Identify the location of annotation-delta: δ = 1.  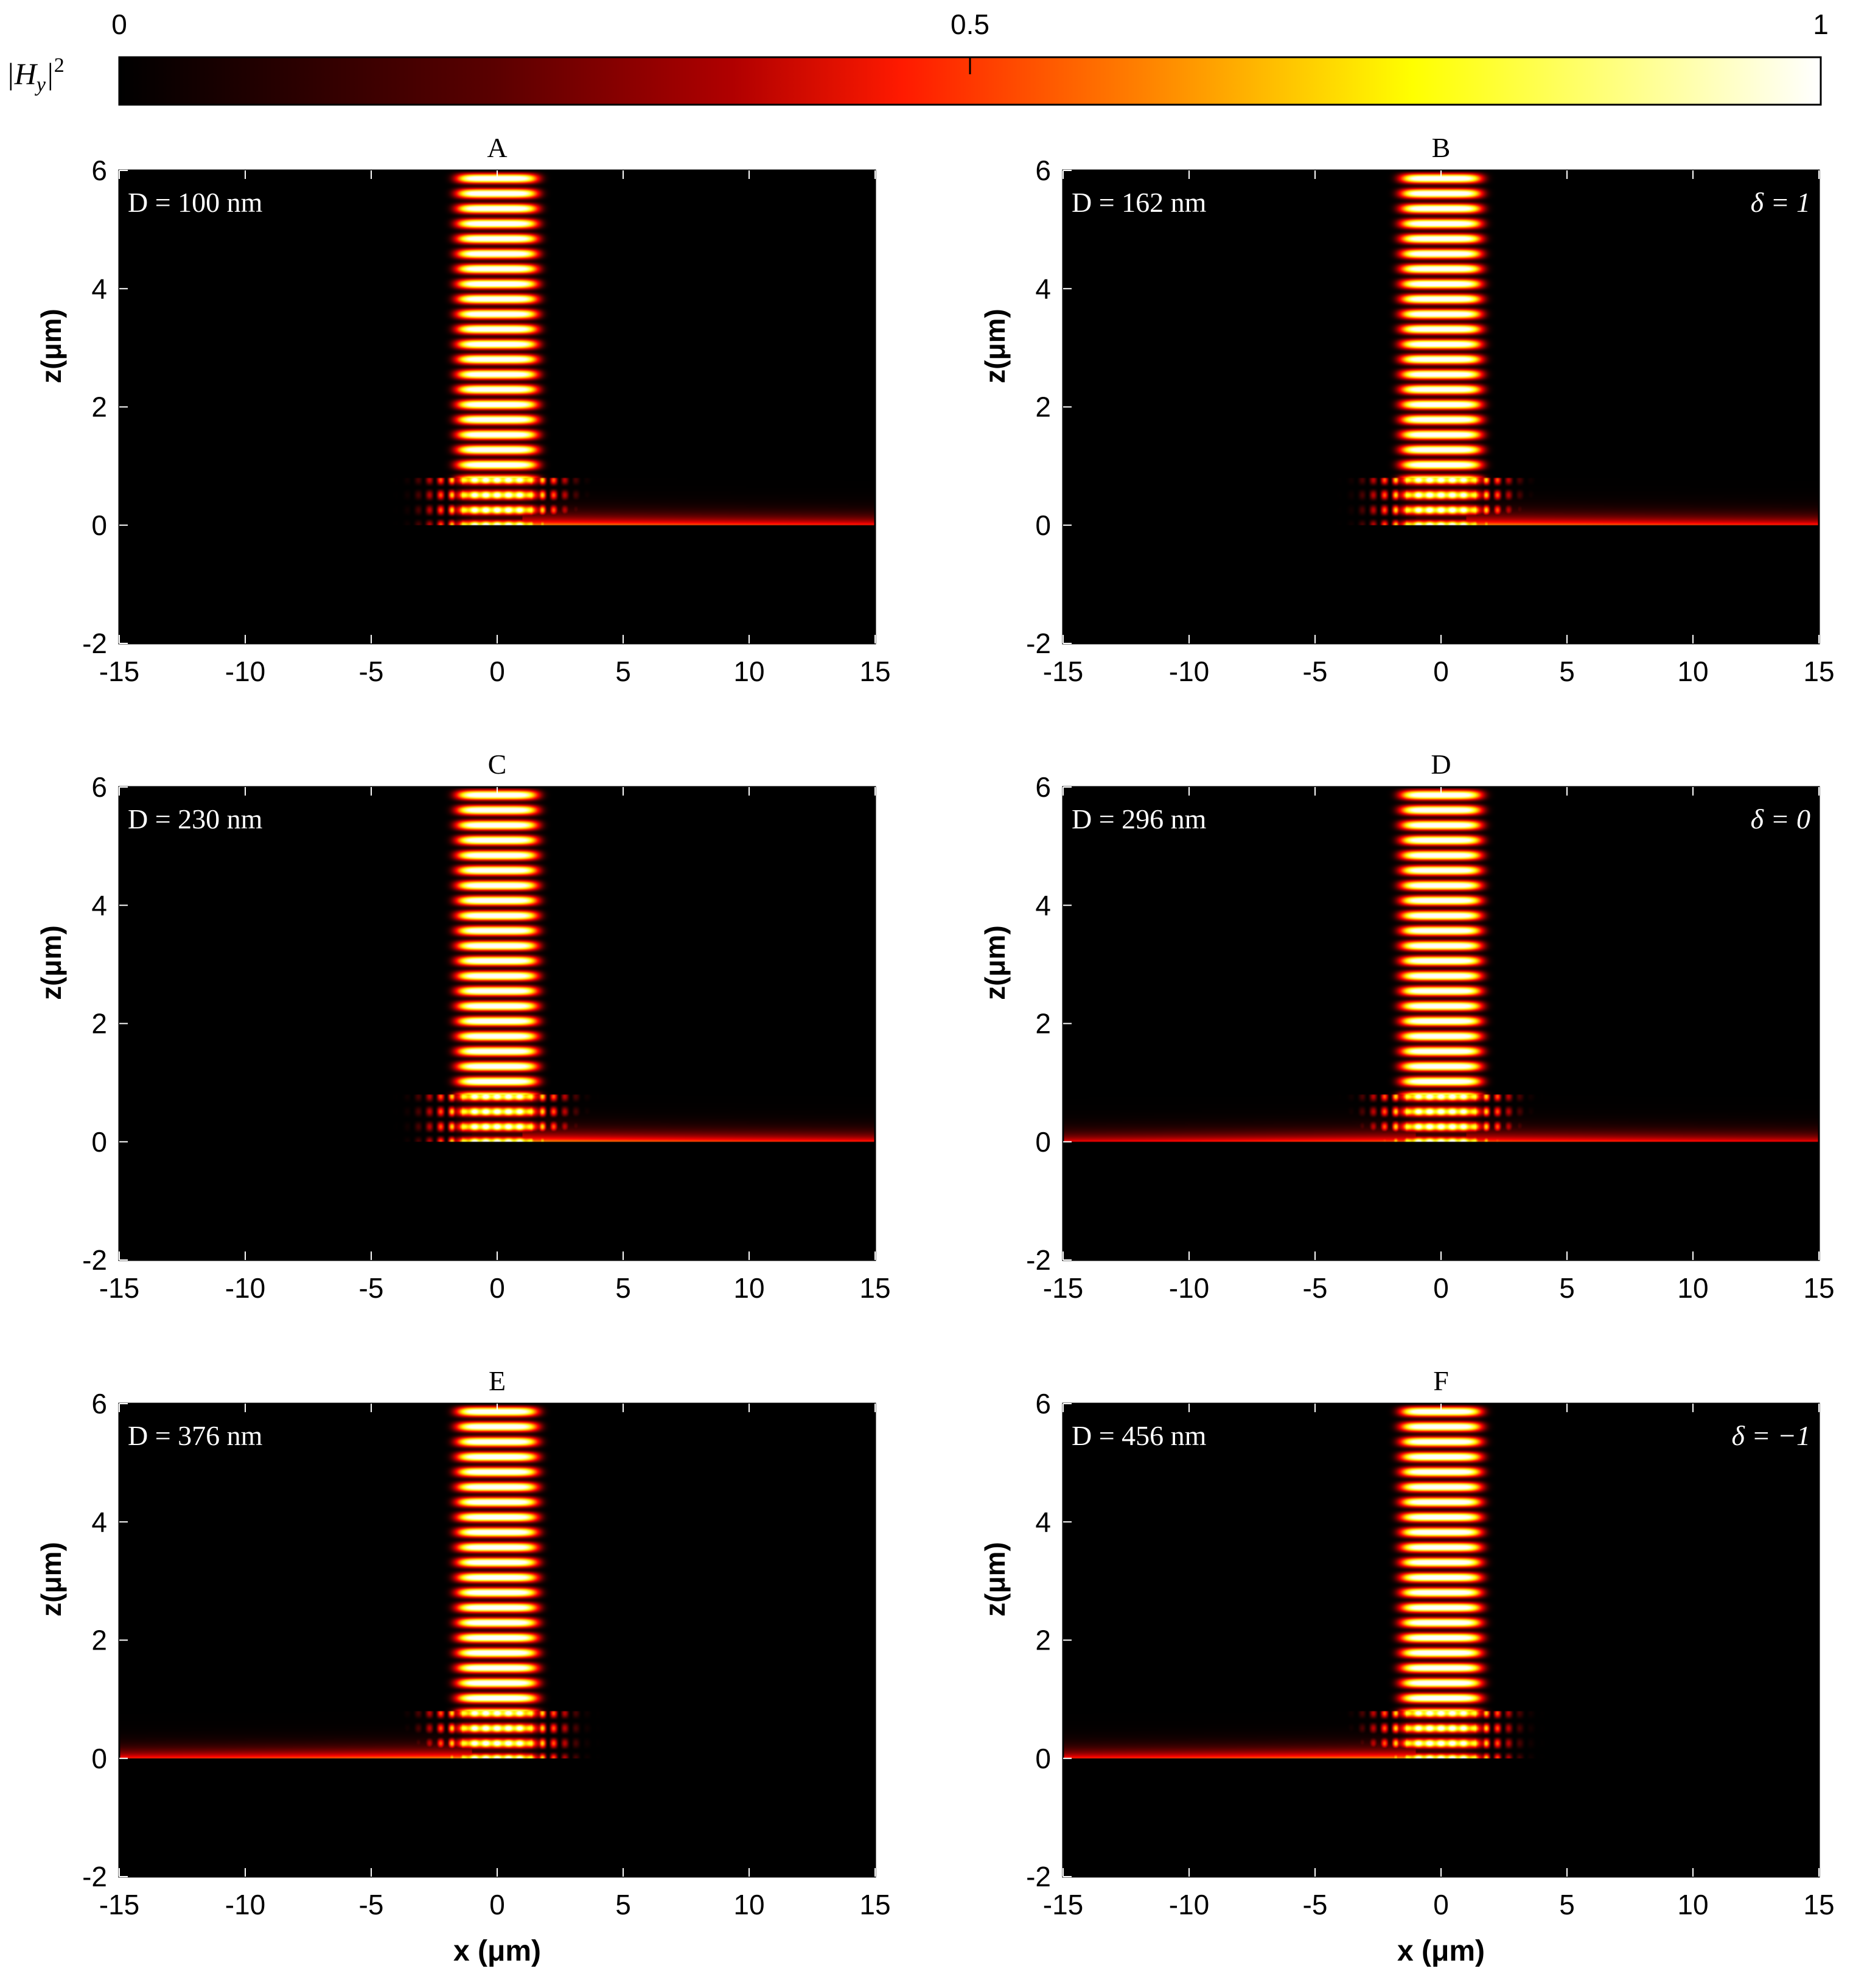
(1780, 202).